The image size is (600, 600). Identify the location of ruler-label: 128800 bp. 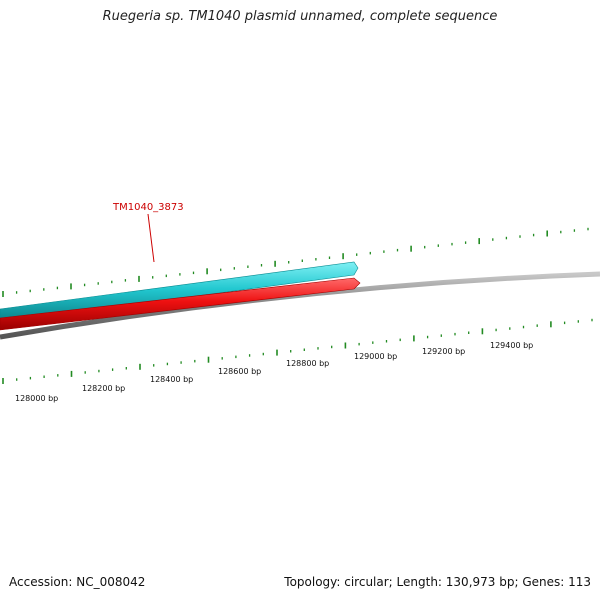
(307, 363).